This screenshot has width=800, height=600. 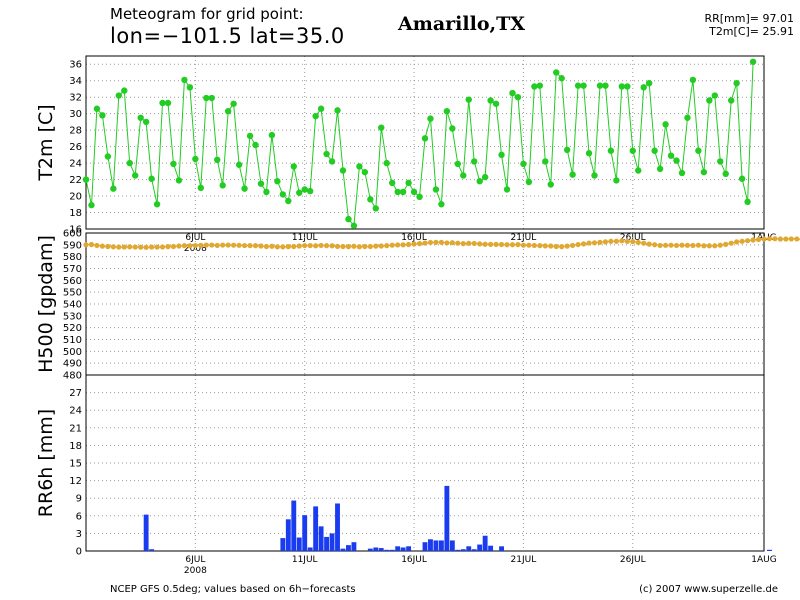 What do you see at coordinates (414, 560) in the screenshot?
I see `x-tick-label: 16JUL` at bounding box center [414, 560].